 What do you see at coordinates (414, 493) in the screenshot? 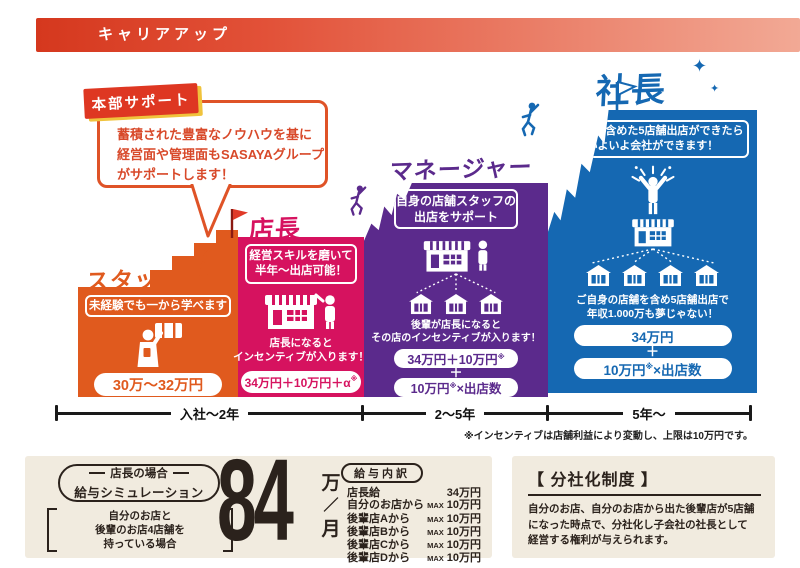
I see `table-row: 店長給 34万円` at bounding box center [414, 493].